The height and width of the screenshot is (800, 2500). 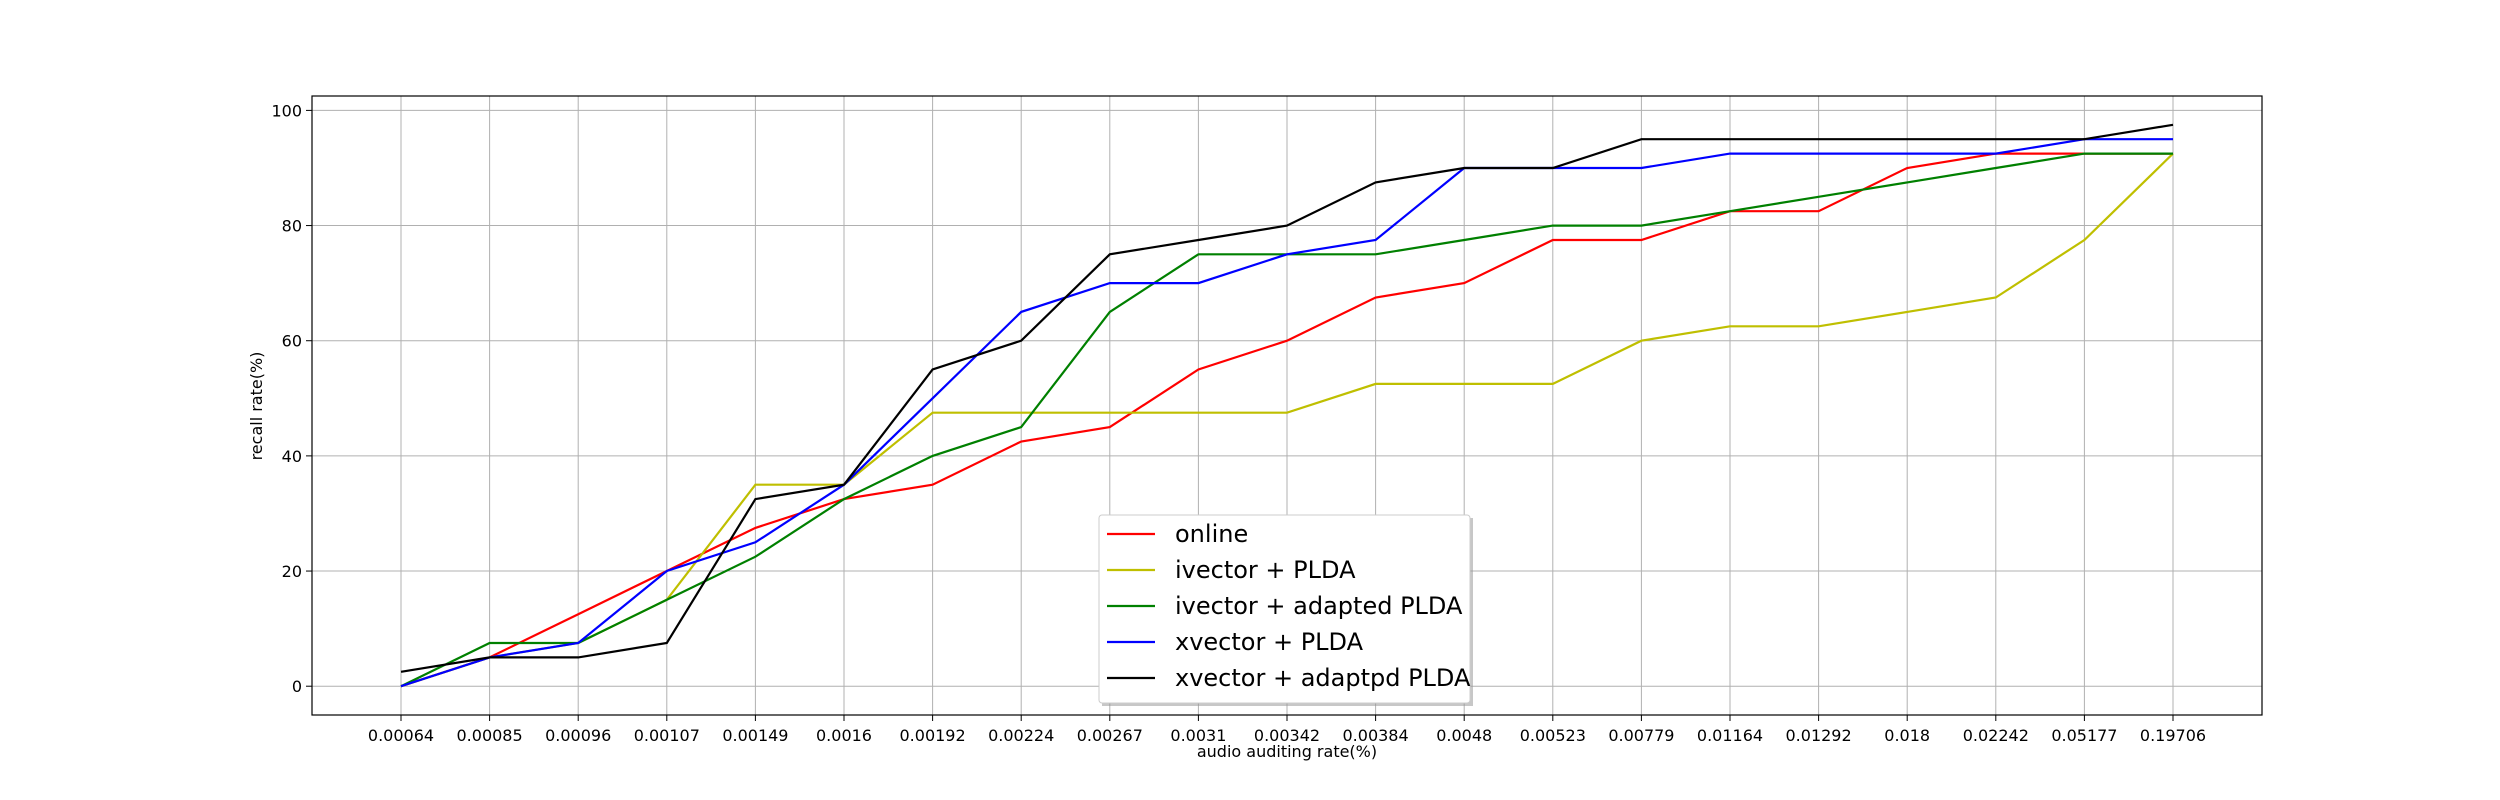 What do you see at coordinates (1464, 735) in the screenshot?
I see `x-tick-label: 0.0048` at bounding box center [1464, 735].